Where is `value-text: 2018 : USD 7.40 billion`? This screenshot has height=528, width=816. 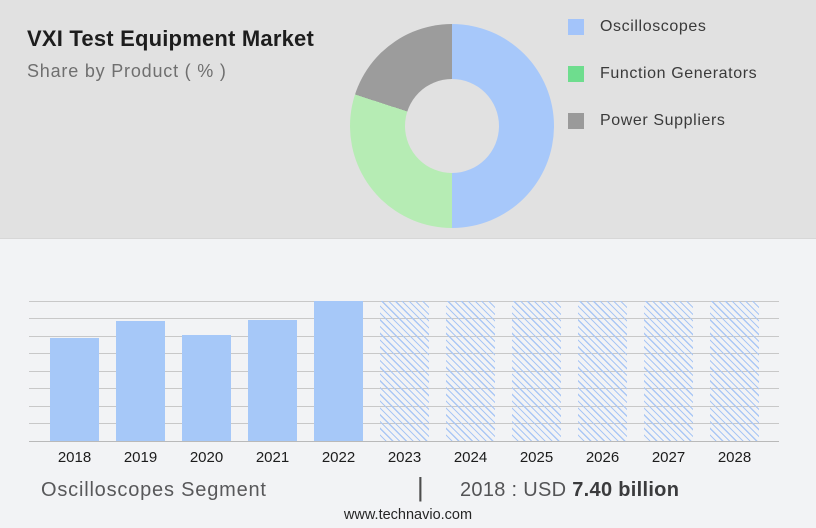
value-text: 2018 : USD 7.40 billion is located at coordinates (569, 490).